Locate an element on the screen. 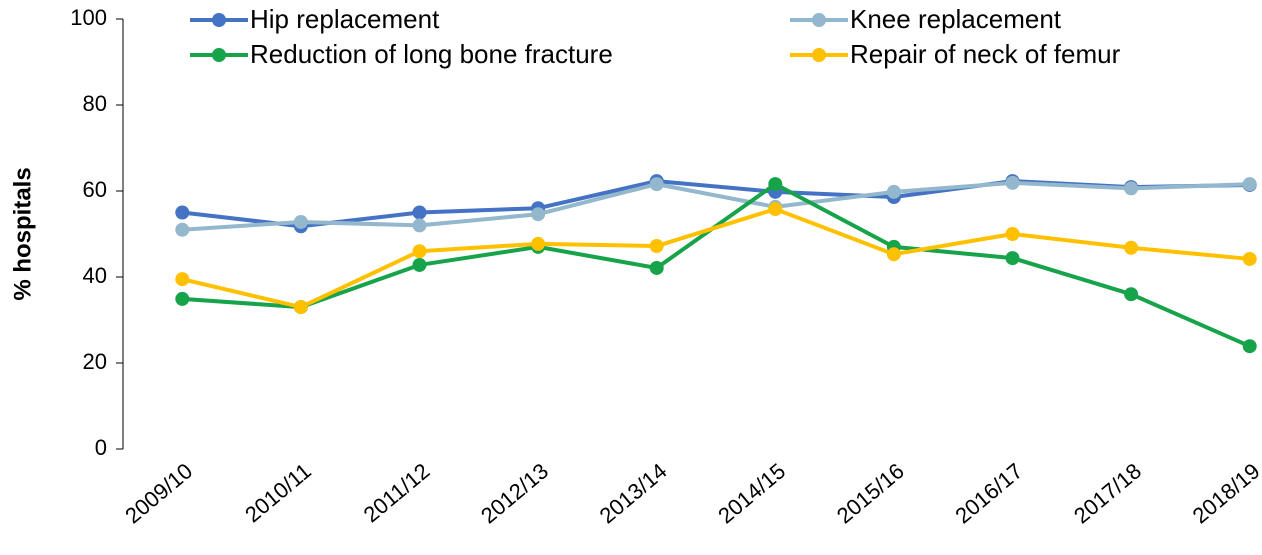 Image resolution: width=1262 pixels, height=555 pixels. x-tick-label: 2011/12 is located at coordinates (397, 492).